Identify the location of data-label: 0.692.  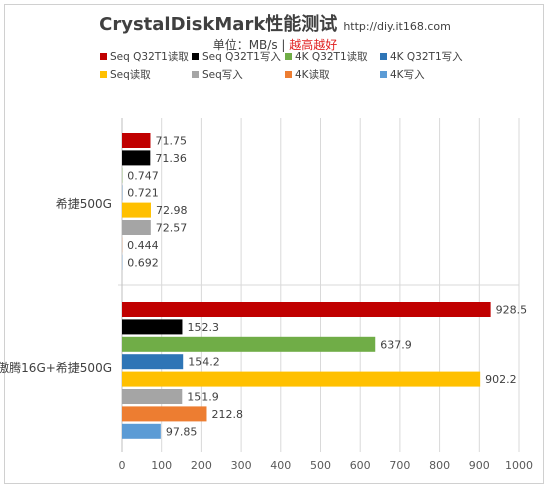
(142, 262).